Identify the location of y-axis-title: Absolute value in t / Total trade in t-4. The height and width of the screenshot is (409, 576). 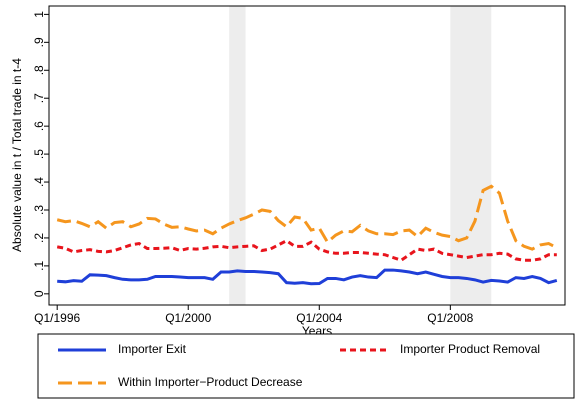
(17, 155).